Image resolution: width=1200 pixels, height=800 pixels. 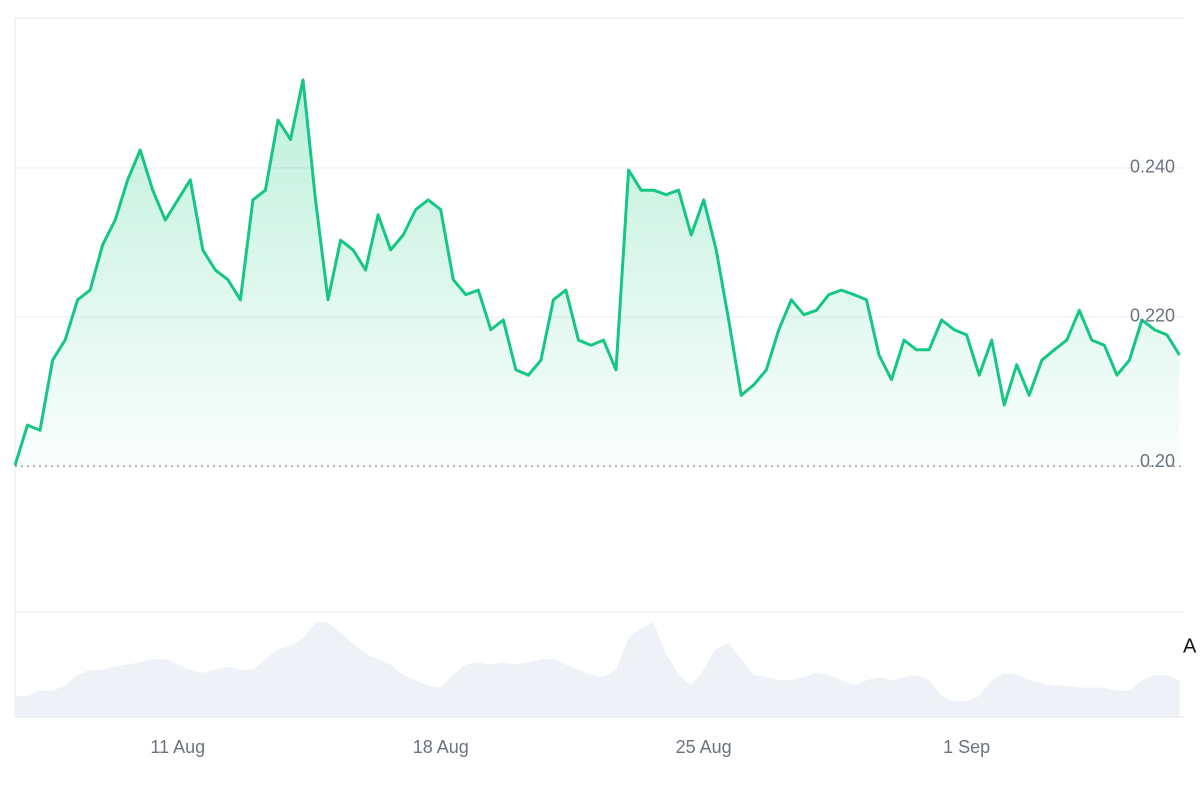 What do you see at coordinates (1152, 167) in the screenshot?
I see `y-tick-label: 0.240` at bounding box center [1152, 167].